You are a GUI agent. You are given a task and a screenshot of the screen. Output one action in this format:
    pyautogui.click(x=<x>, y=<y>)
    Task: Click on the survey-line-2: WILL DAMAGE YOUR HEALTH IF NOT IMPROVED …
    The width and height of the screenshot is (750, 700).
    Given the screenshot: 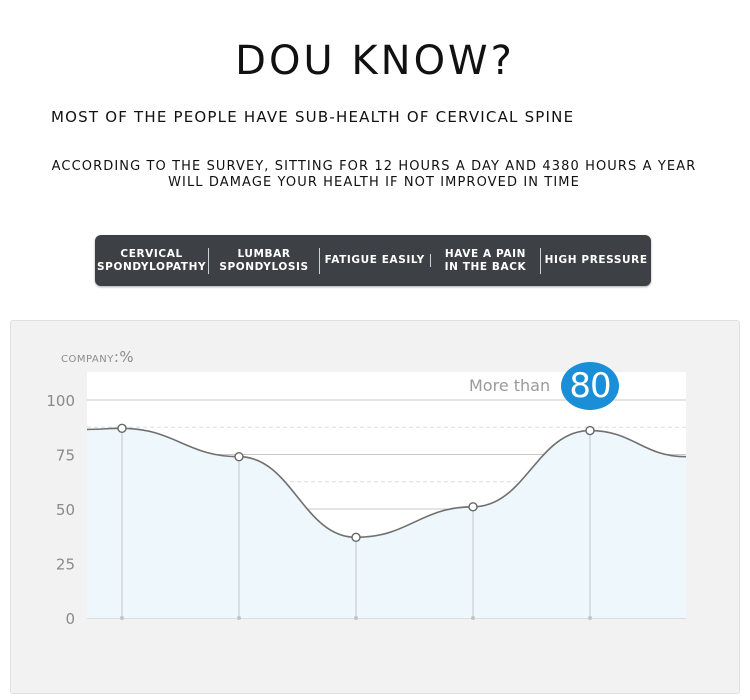 What is the action you would take?
    pyautogui.click(x=374, y=182)
    